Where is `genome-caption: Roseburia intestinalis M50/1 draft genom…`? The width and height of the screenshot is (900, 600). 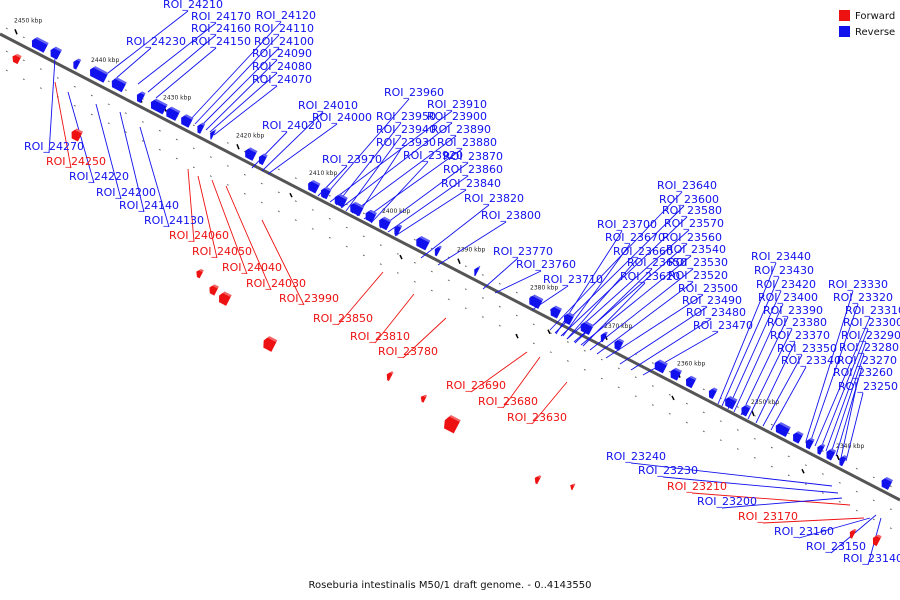 genome-caption: Roseburia intestinalis M50/1 draft genom… is located at coordinates (450, 585).